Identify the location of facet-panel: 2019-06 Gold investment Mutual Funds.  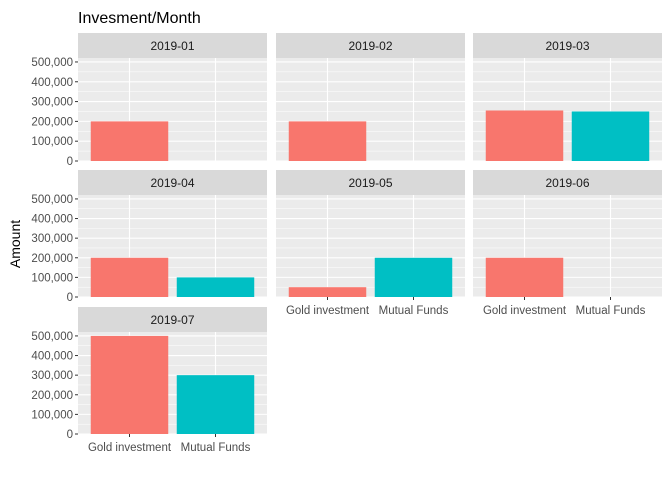
(567, 243).